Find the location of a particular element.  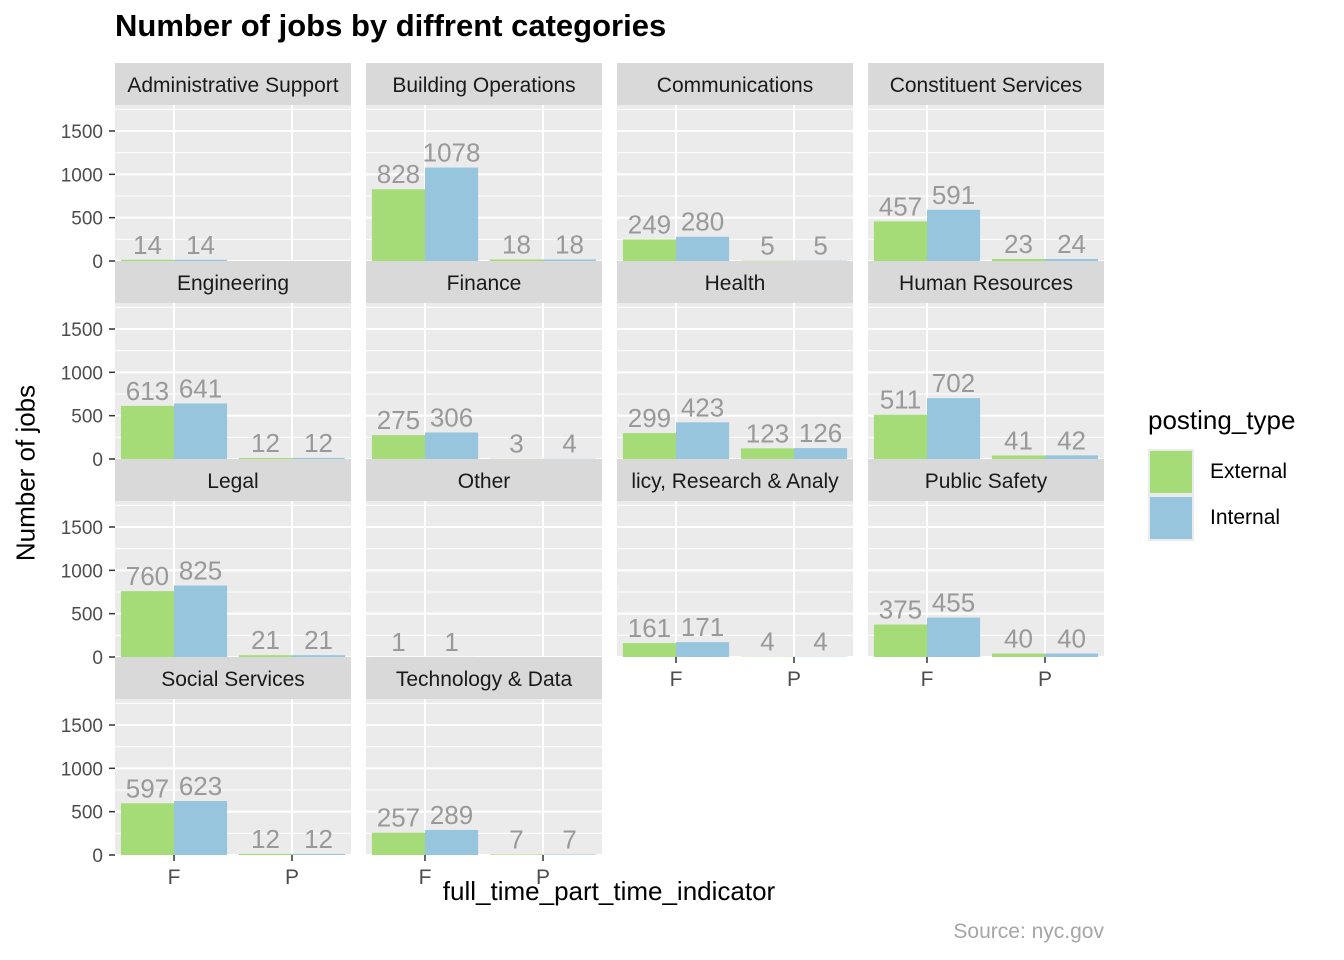

data-label: 511 is located at coordinates (900, 400).